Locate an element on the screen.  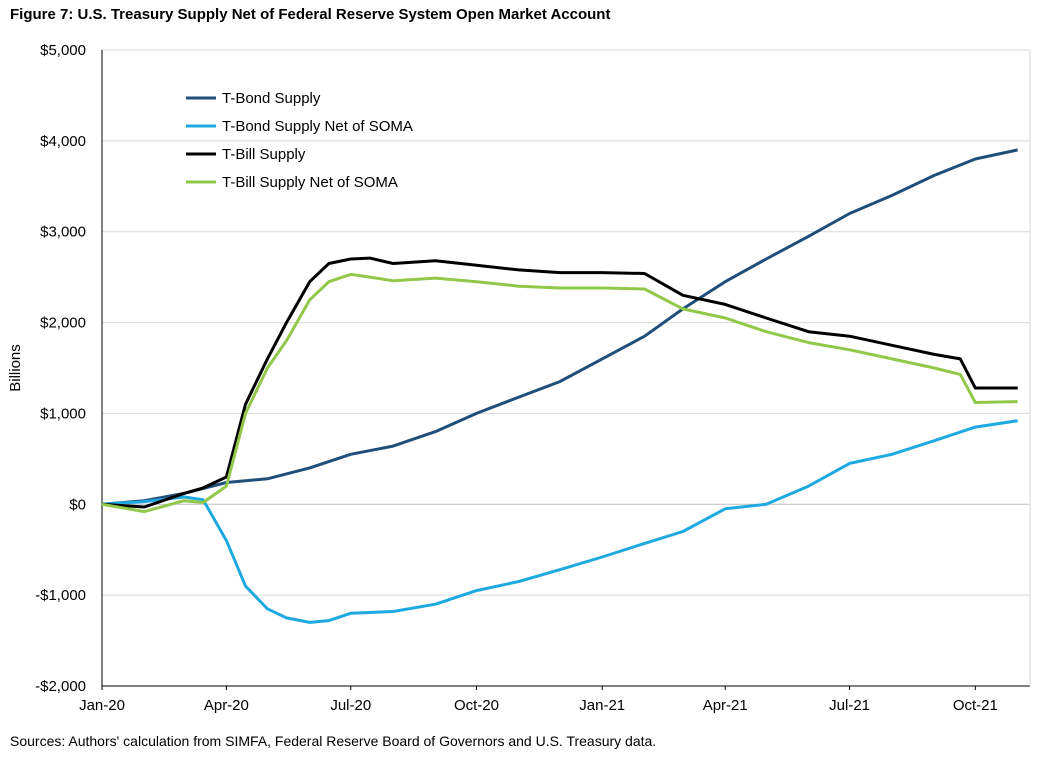
y-tick-label: -$1,000 is located at coordinates (60, 595).